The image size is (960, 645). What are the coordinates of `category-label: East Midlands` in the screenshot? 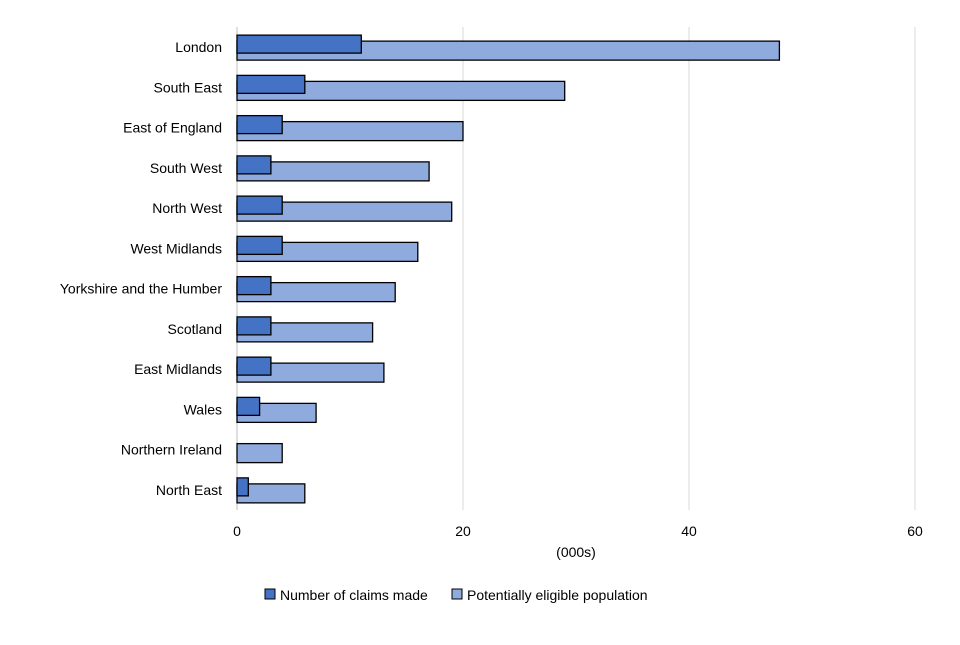 It's located at (178, 369).